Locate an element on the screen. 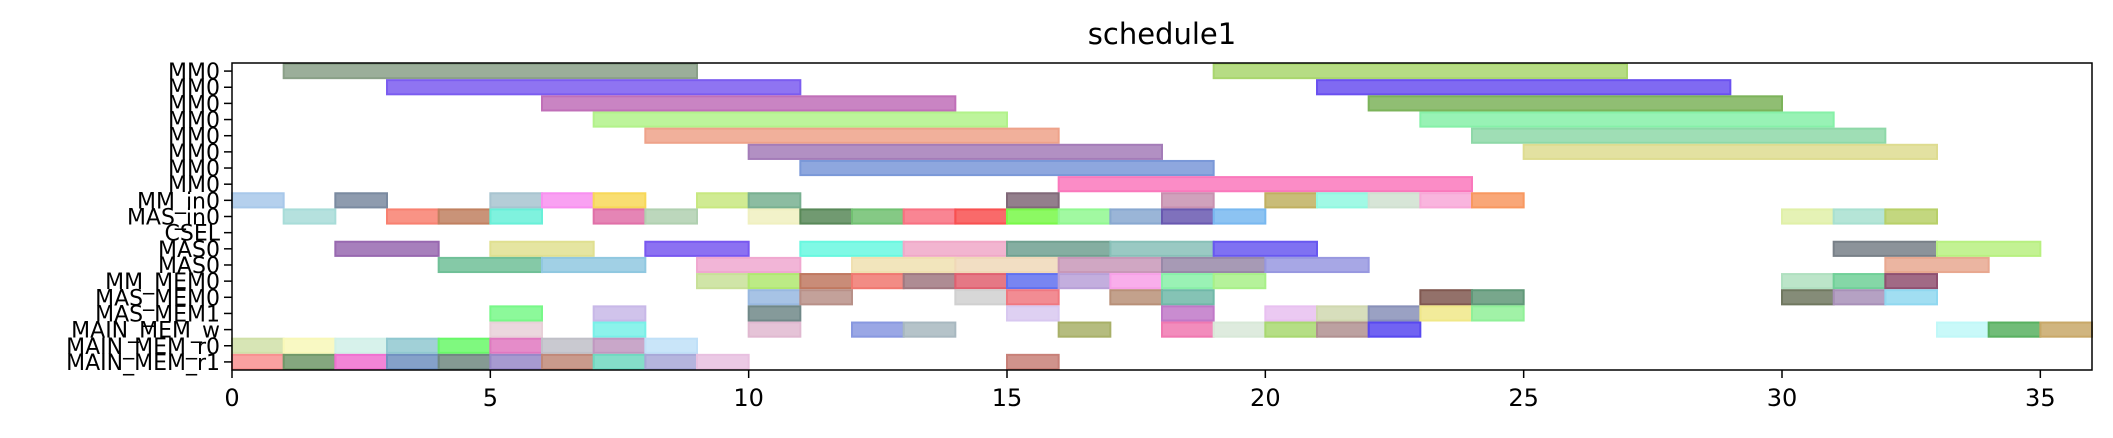  x-tick-label: 25 is located at coordinates (1523, 398).